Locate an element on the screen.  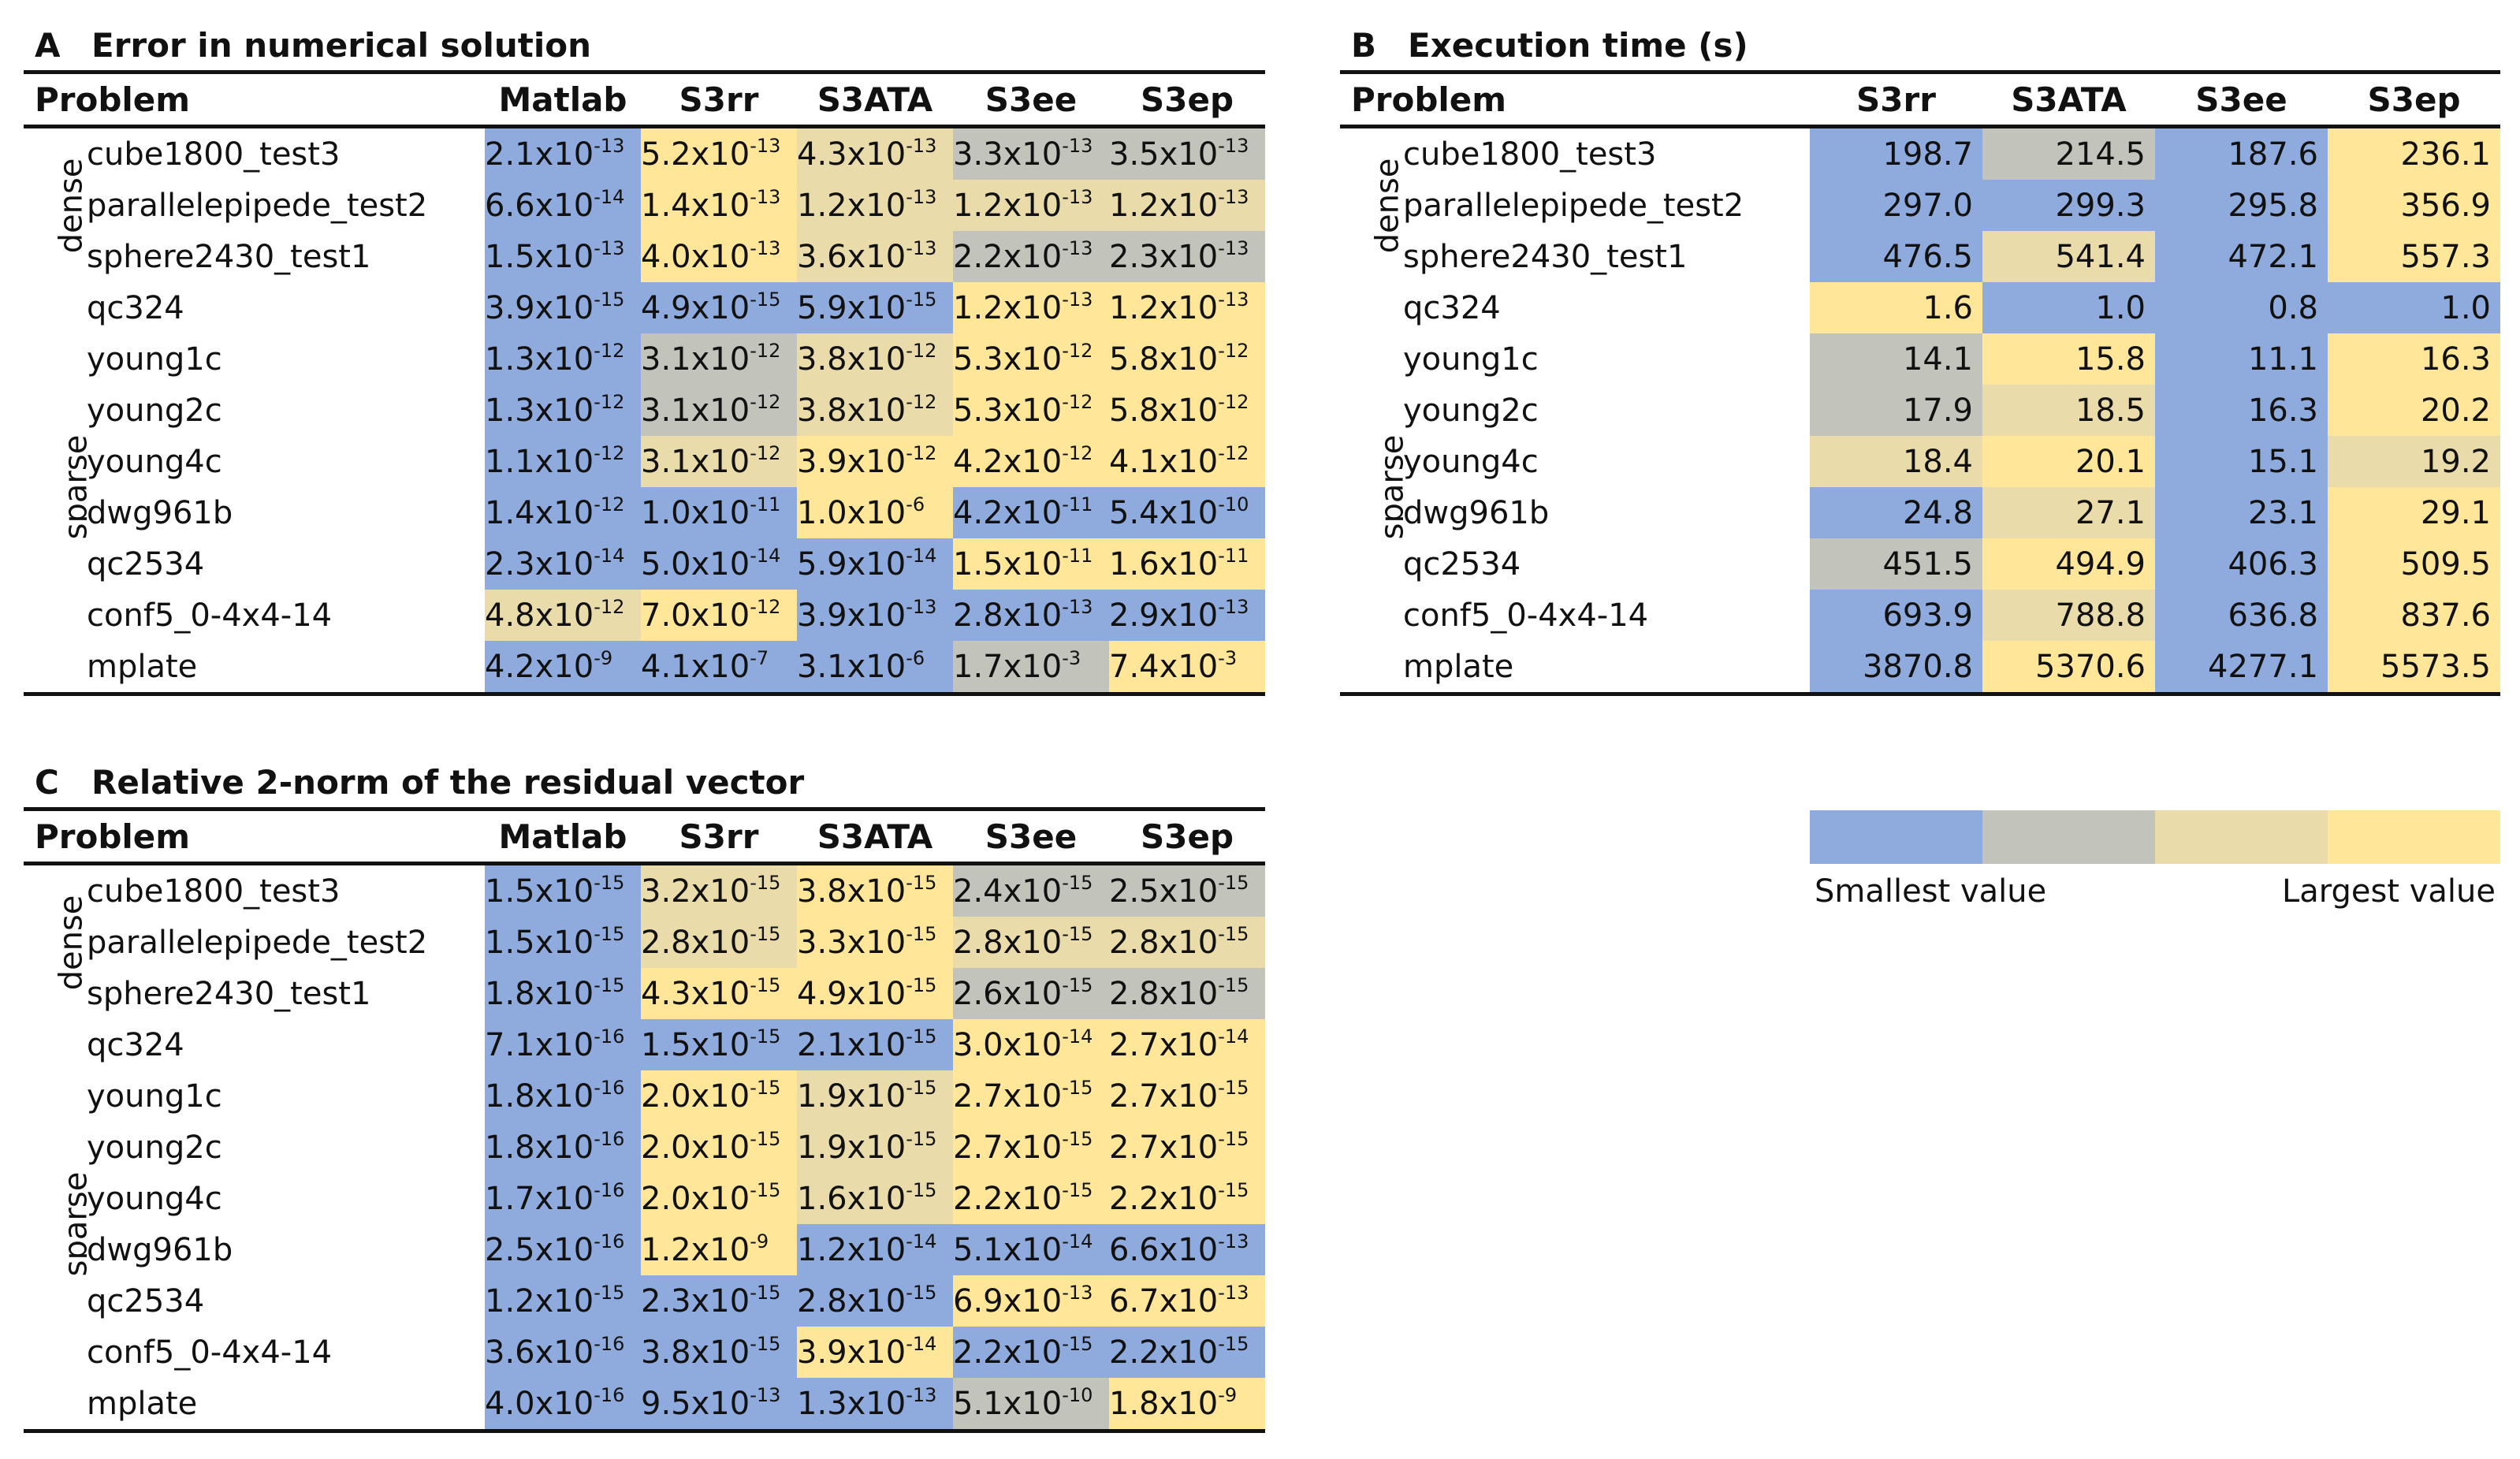
value-cell: 1.0 is located at coordinates (2414, 307).